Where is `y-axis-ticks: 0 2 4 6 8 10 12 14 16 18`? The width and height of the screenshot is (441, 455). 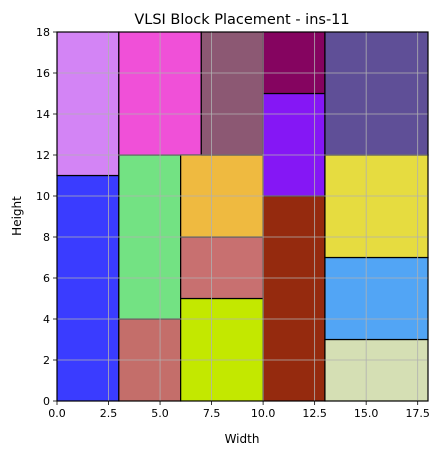
y-axis-ticks: 0 2 4 6 8 10 12 14 16 18 is located at coordinates (46, 217).